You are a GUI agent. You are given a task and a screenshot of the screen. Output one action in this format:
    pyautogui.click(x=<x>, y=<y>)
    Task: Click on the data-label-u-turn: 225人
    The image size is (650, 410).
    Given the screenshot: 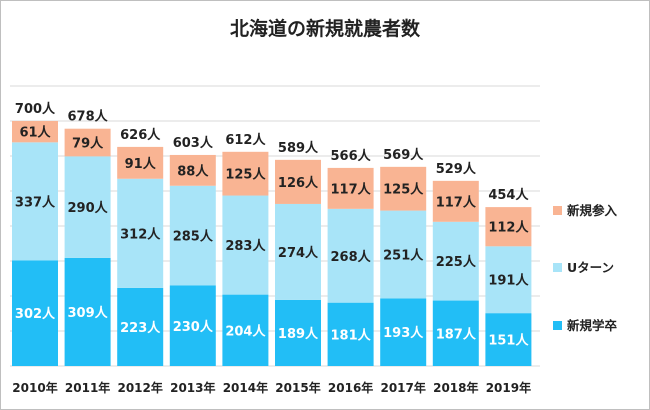 What is the action you would take?
    pyautogui.click(x=456, y=262)
    